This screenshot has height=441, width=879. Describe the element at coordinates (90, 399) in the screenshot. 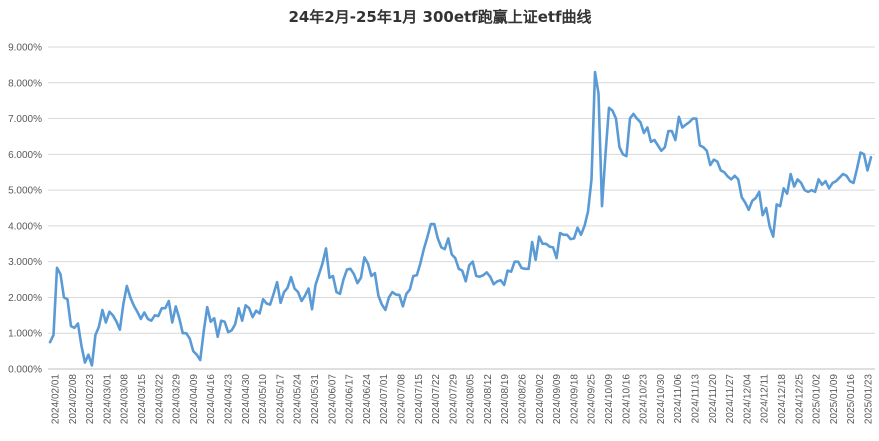

I see `x-tick-label: 2024/02/23` at that location.